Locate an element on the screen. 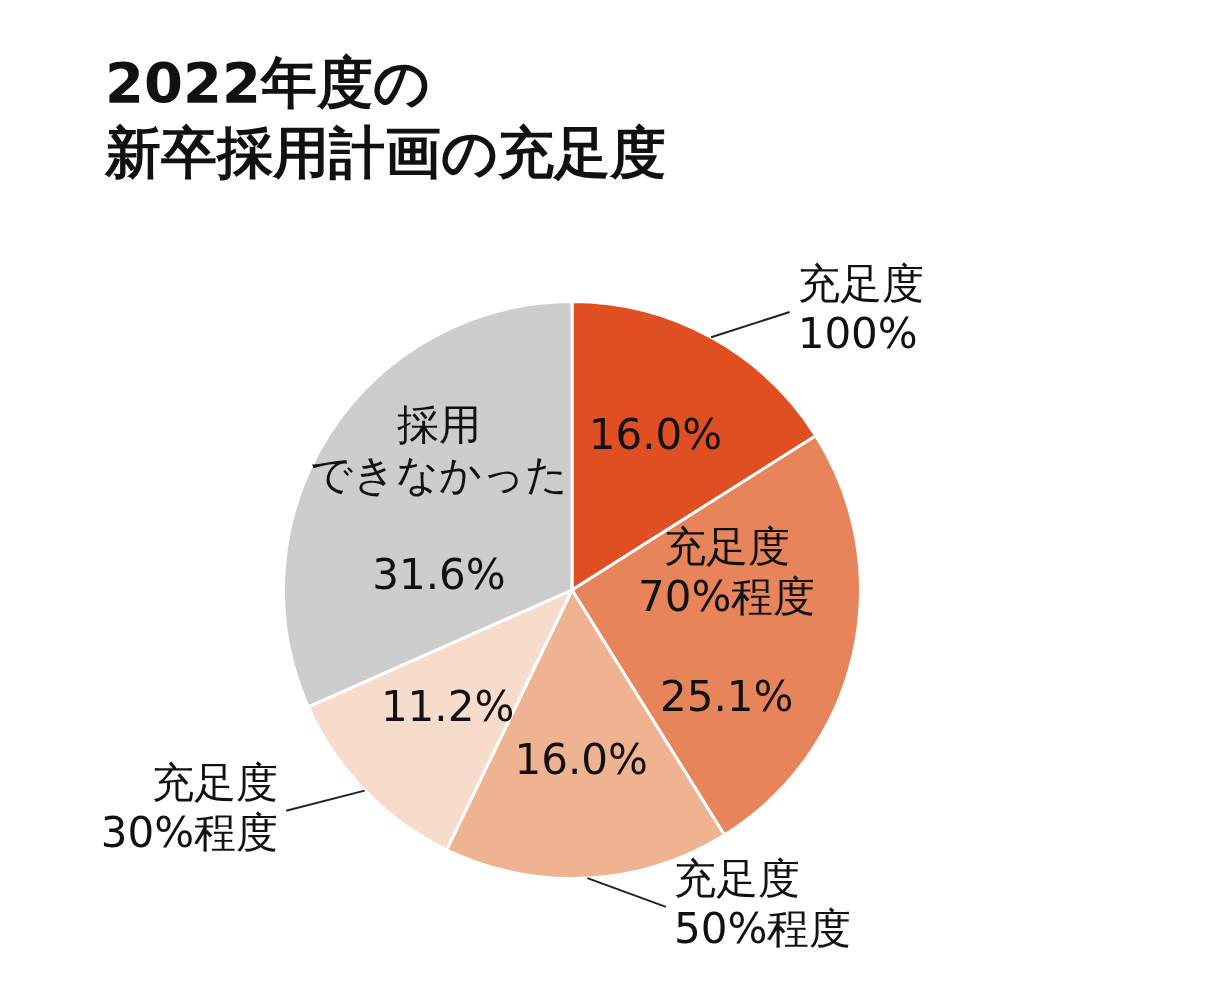 The height and width of the screenshot is (990, 1210). data-label: 31.6% is located at coordinates (439, 575).